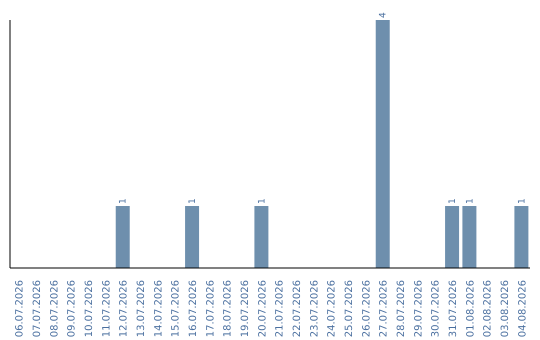 Image resolution: width=540 pixels, height=340 pixels. Describe the element at coordinates (20, 309) in the screenshot. I see `x-tick-label: 06.07.2026` at that location.